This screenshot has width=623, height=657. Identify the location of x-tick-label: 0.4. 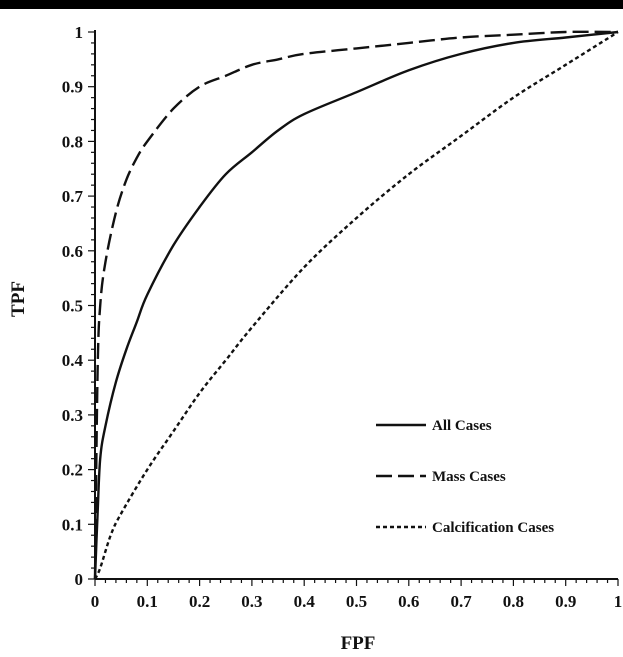
(305, 601).